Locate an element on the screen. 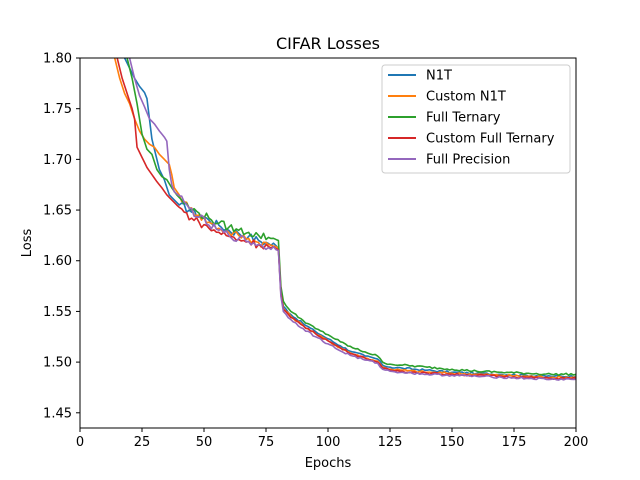  y-tick-label: 1.65 is located at coordinates (57, 211).